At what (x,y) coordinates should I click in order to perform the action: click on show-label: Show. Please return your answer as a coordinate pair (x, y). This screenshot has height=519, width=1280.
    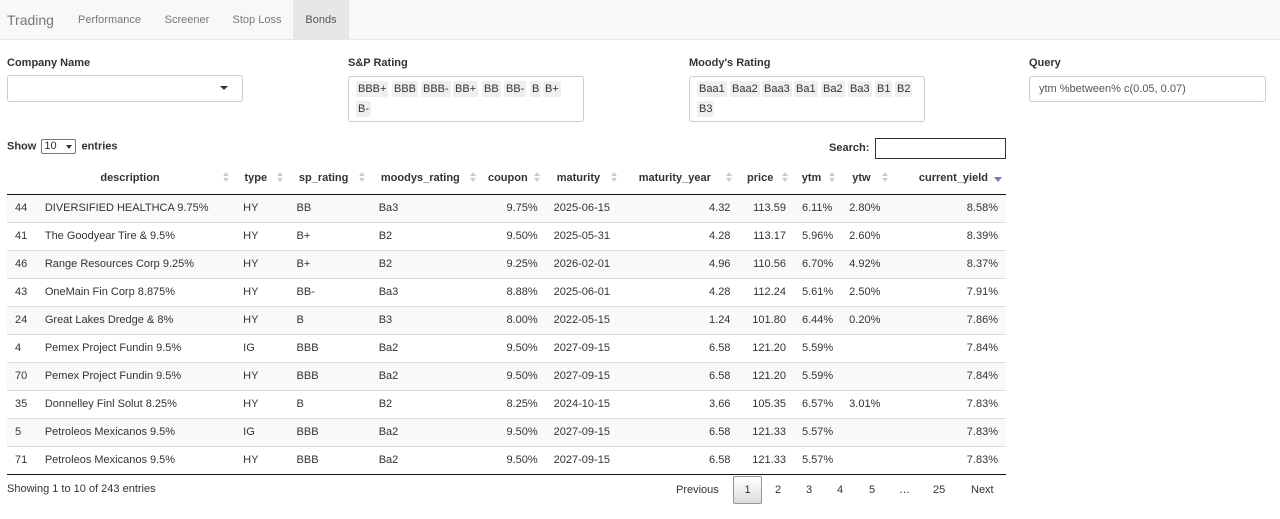
    Looking at the image, I should click on (22, 146).